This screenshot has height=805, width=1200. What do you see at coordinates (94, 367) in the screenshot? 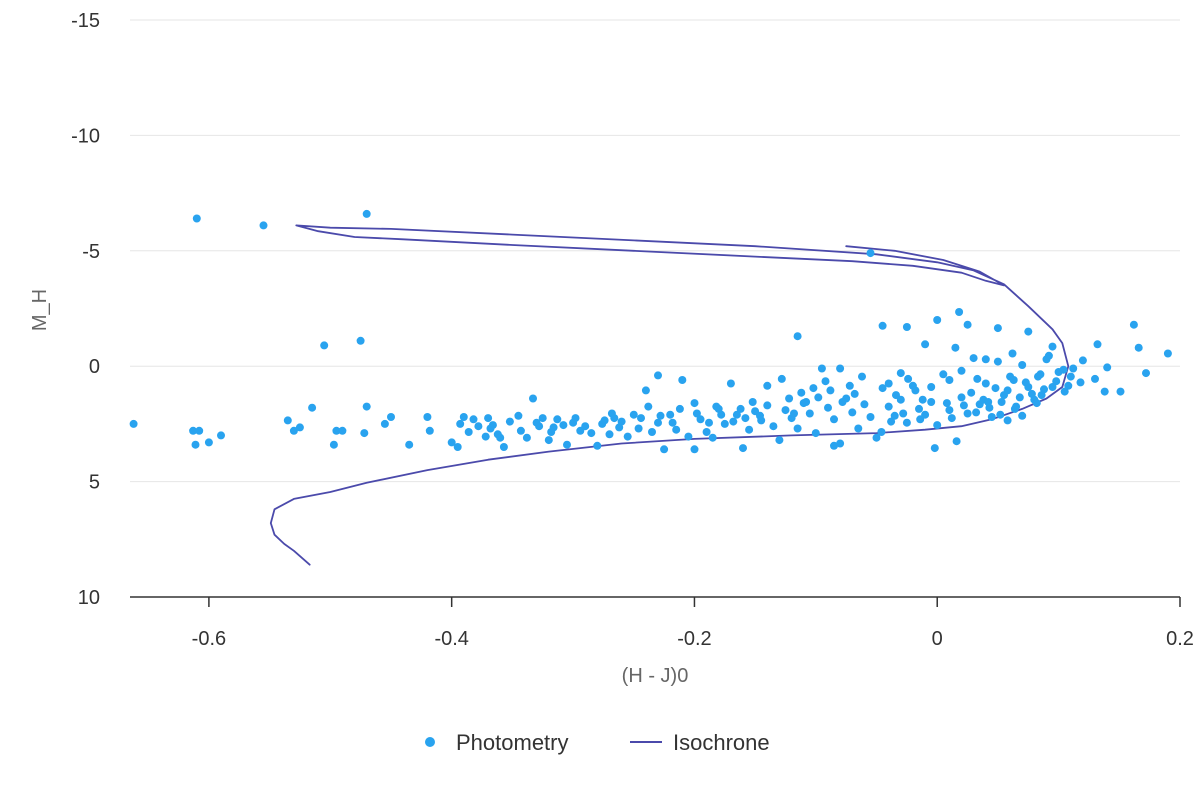
I see `y-tick-label: 0` at bounding box center [94, 367].